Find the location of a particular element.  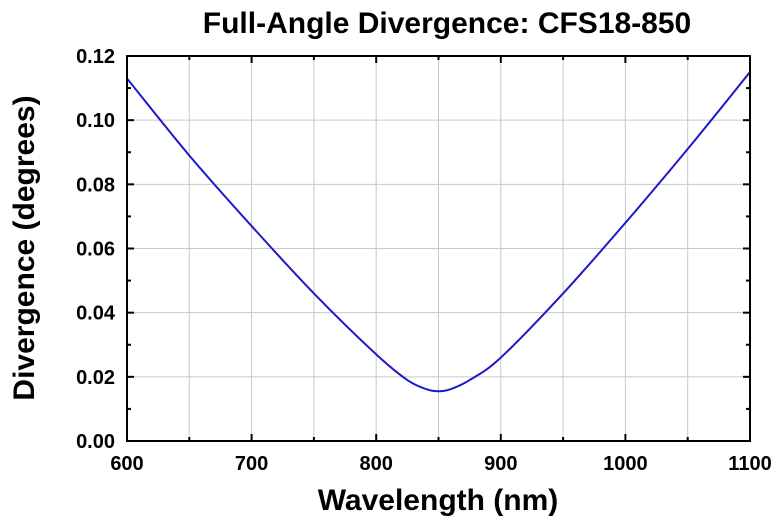

x-tick-label: 1100 is located at coordinates (749, 464).